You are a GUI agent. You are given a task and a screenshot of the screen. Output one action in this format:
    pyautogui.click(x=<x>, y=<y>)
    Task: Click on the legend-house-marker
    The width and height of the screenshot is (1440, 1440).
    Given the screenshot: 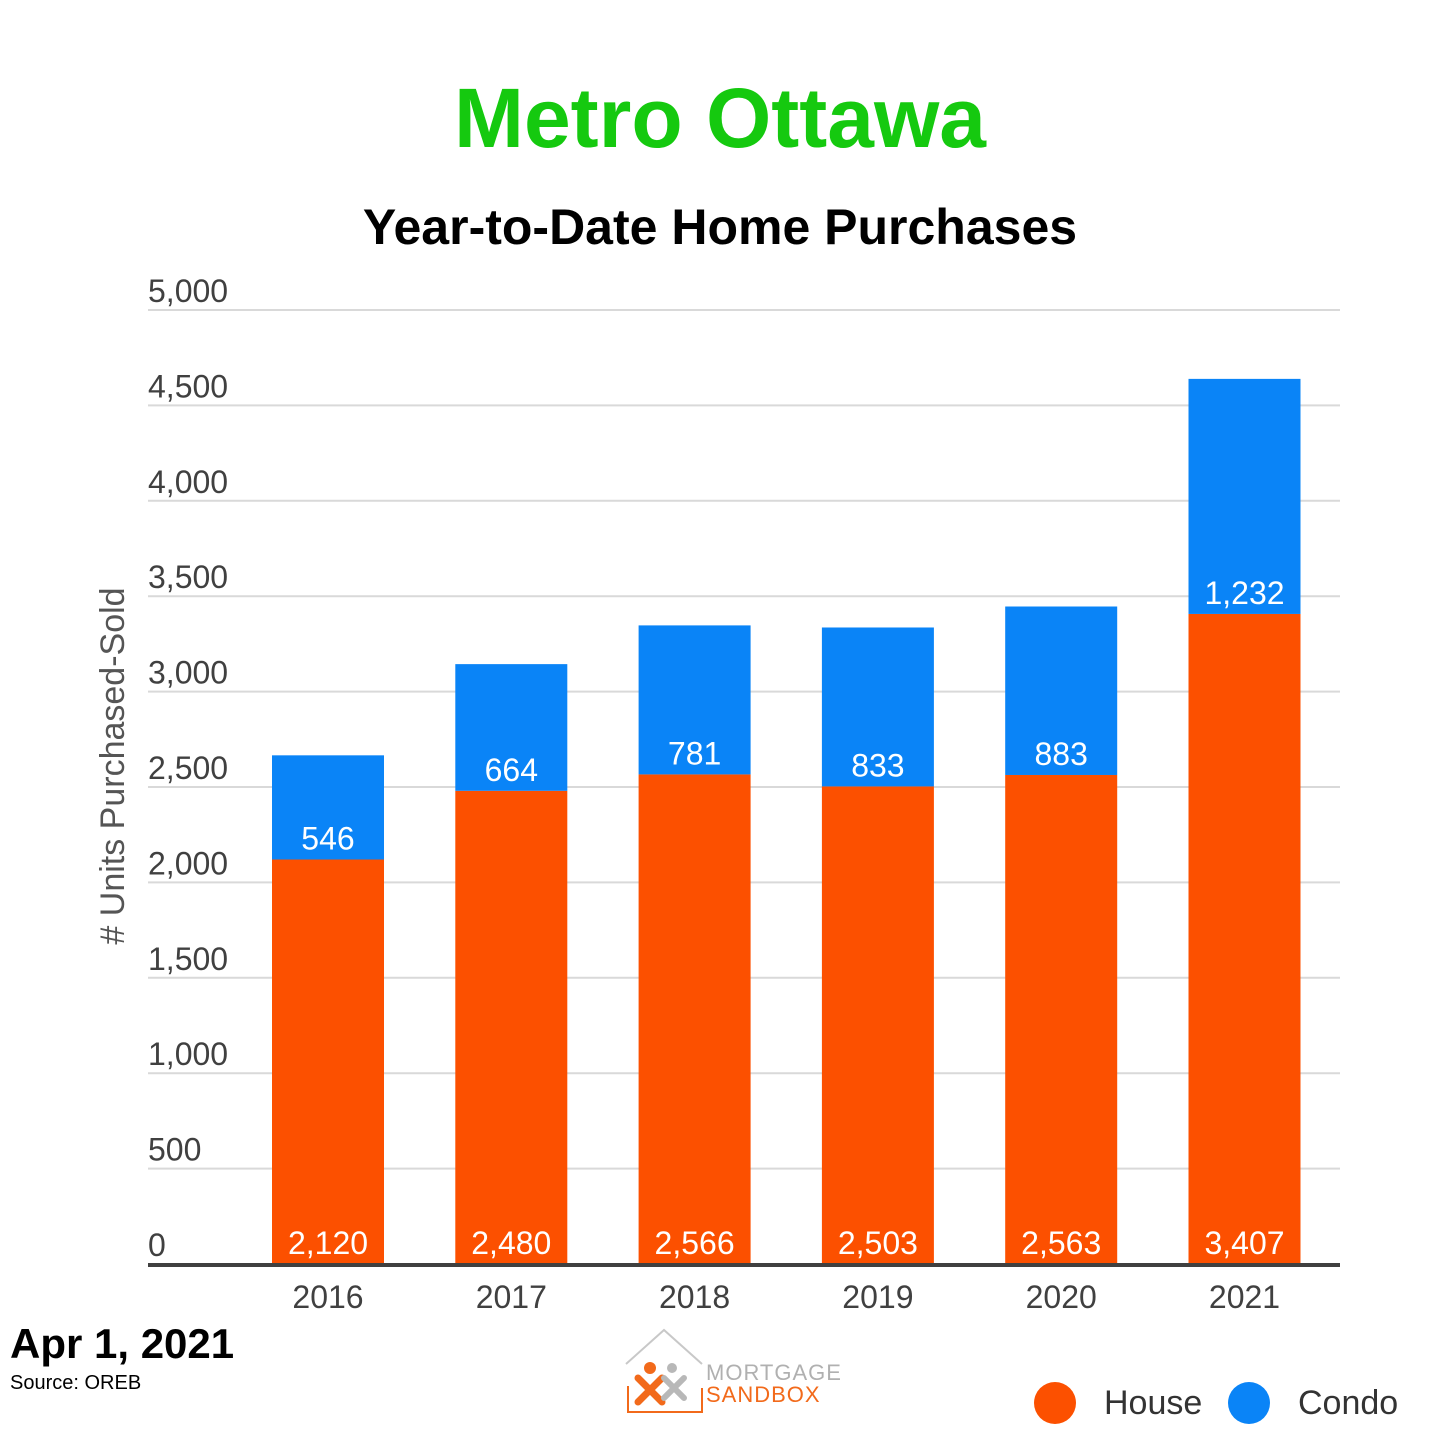 What is the action you would take?
    pyautogui.click(x=1055, y=1403)
    